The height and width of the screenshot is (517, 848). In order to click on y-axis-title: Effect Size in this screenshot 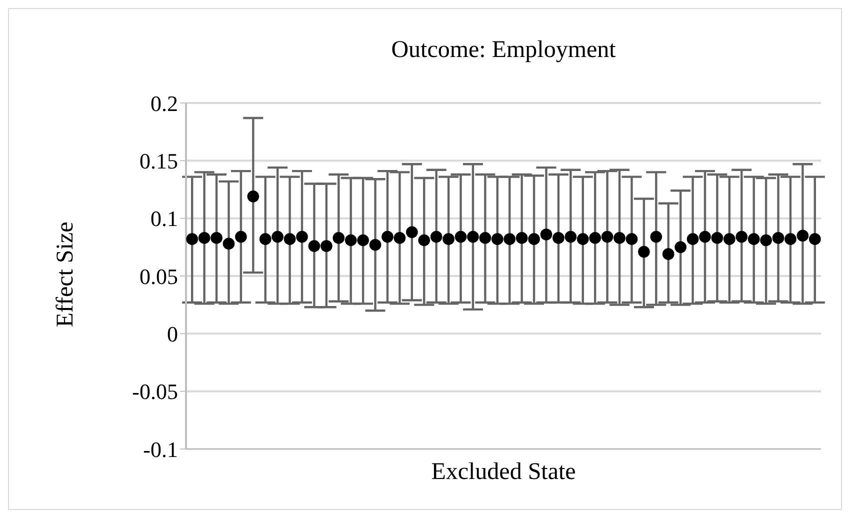, I will do `click(66, 275)`.